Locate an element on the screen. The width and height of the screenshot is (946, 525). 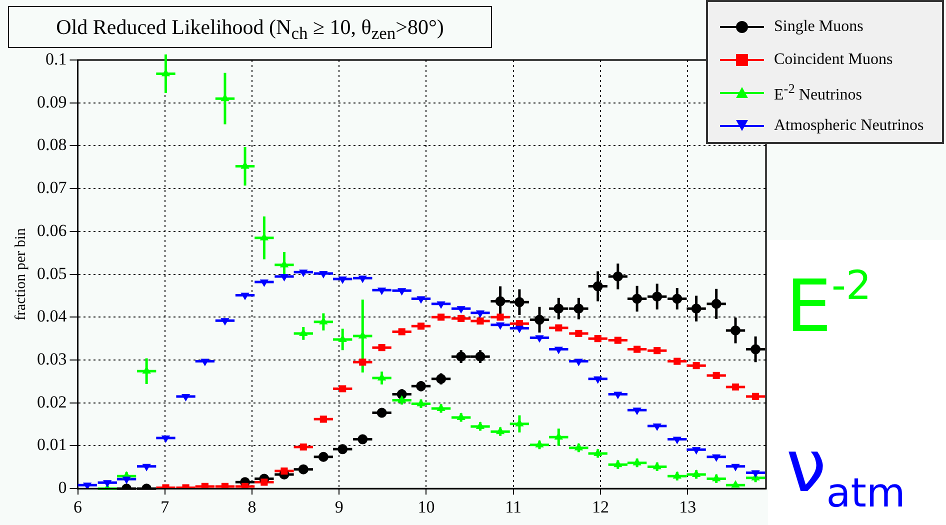
x-tick-label: 10 is located at coordinates (426, 506).